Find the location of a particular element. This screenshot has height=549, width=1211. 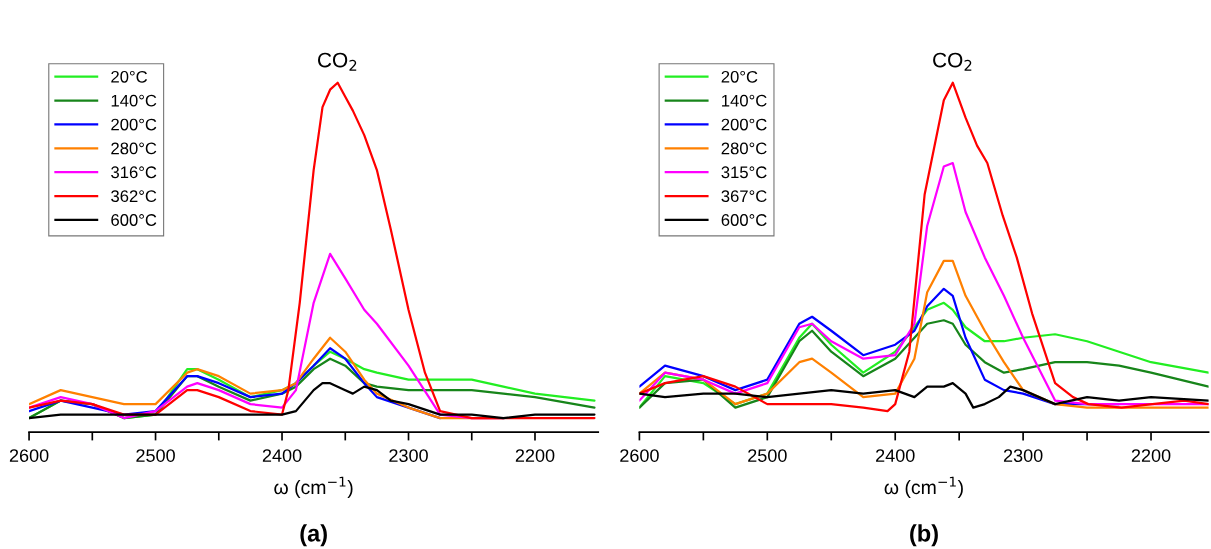

legend-label: 316°C is located at coordinates (134, 172).